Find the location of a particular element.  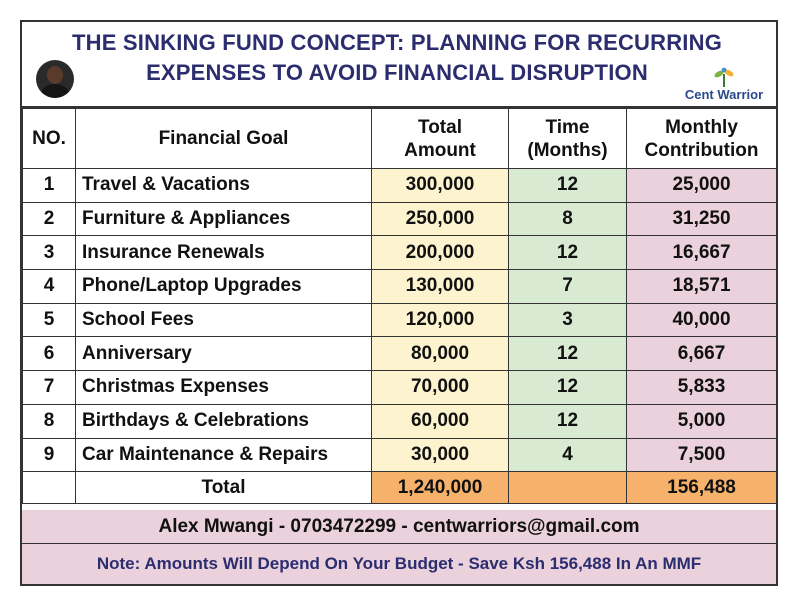

cent-warrior-logo: Cent Warrior is located at coordinates (724, 86).